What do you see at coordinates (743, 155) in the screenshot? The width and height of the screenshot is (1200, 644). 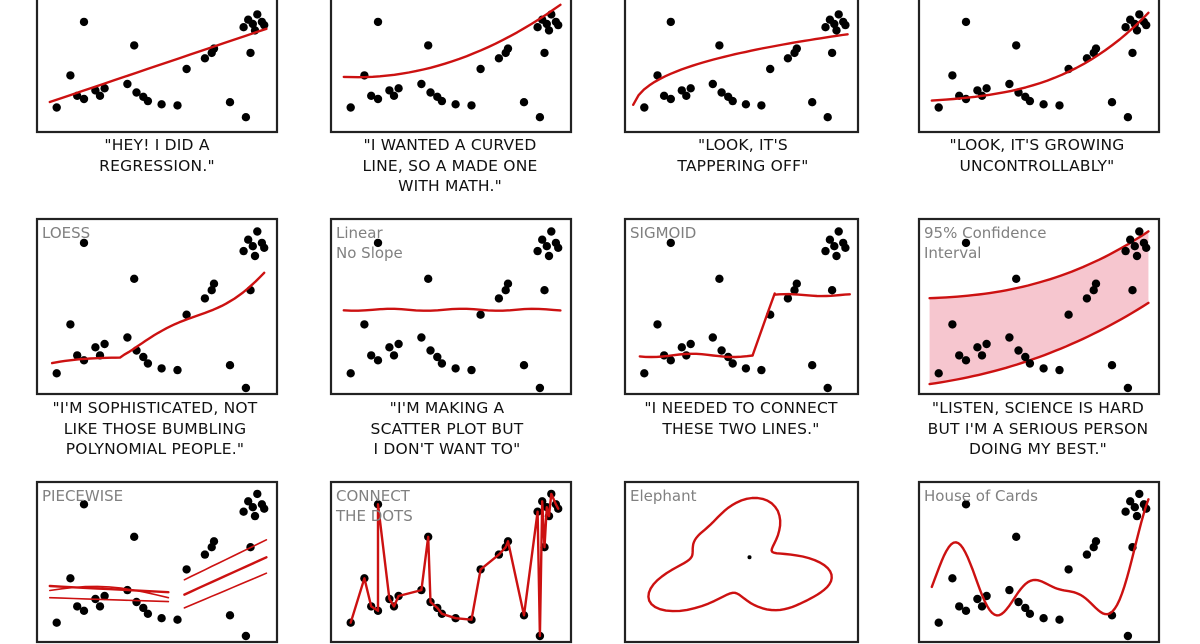 I see `caption-p3: "LOOK, IT'S TAPPERING OFF"` at bounding box center [743, 155].